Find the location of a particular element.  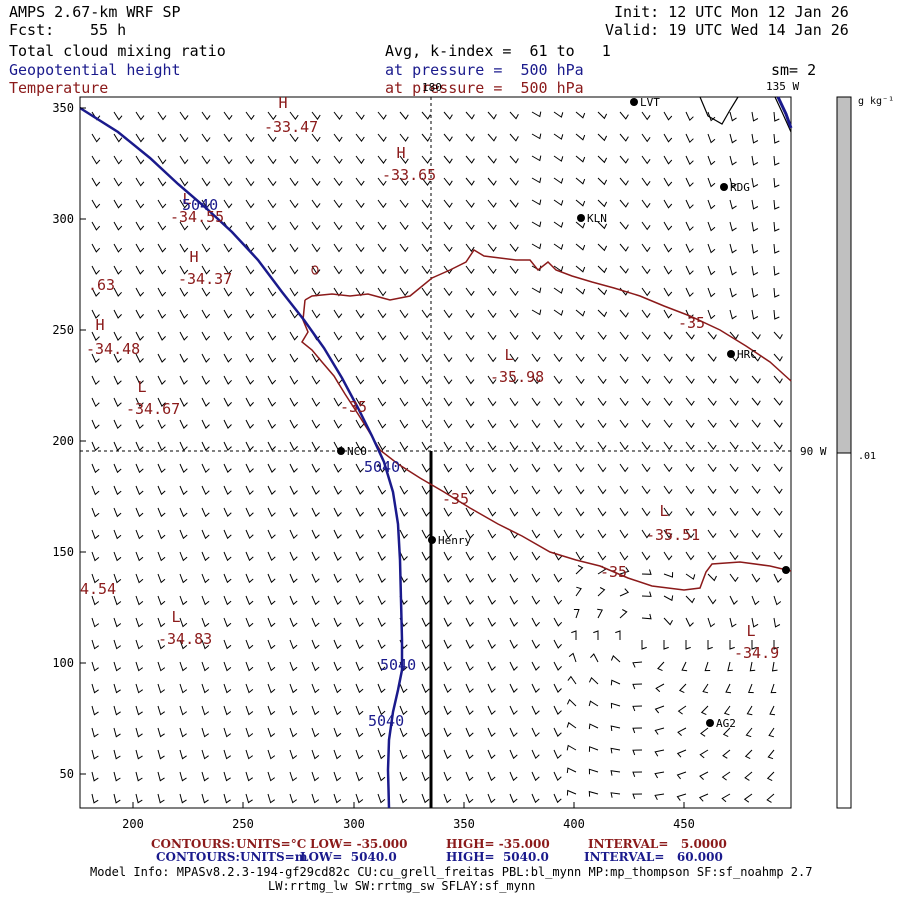

y-tick-label: 100 is located at coordinates (63, 663).